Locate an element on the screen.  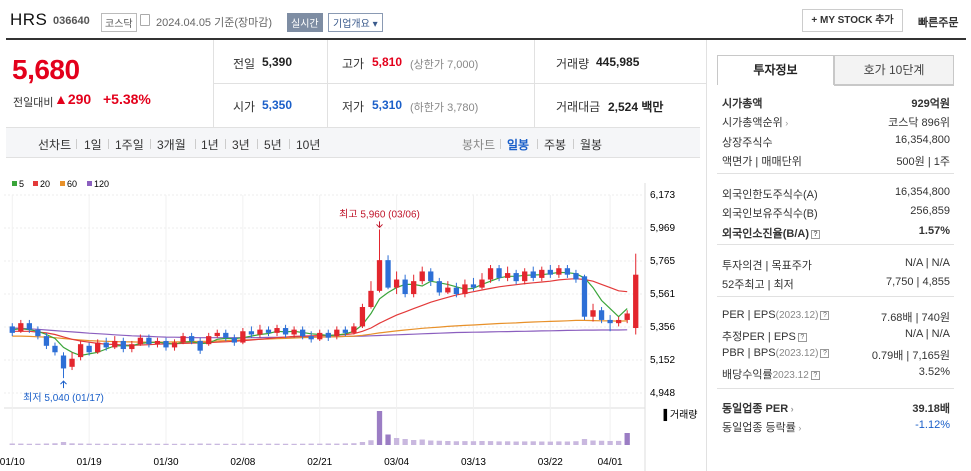
info-label: 시가총액순위 › is located at coordinates (755, 123).